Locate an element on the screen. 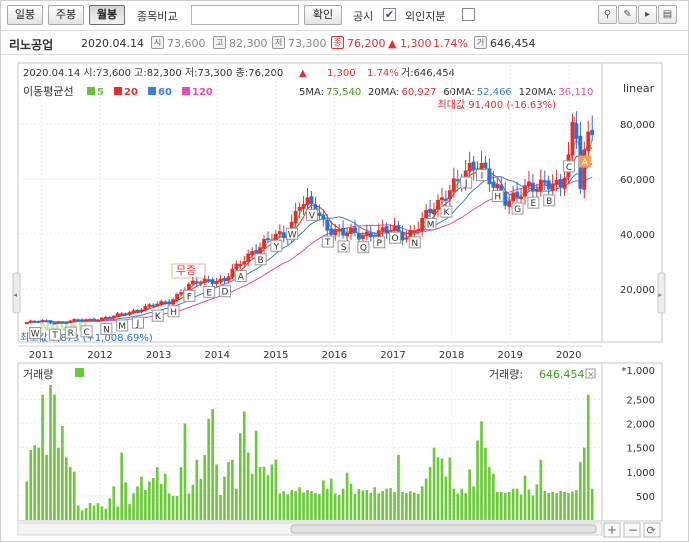 The height and width of the screenshot is (543, 689). scrollbar-thumb is located at coordinates (443, 529).